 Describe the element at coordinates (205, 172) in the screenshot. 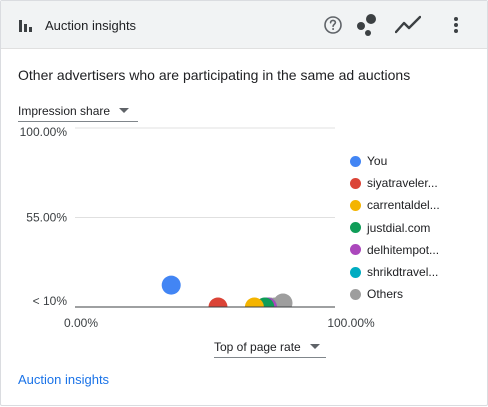

I see `chart-gridlines` at that location.